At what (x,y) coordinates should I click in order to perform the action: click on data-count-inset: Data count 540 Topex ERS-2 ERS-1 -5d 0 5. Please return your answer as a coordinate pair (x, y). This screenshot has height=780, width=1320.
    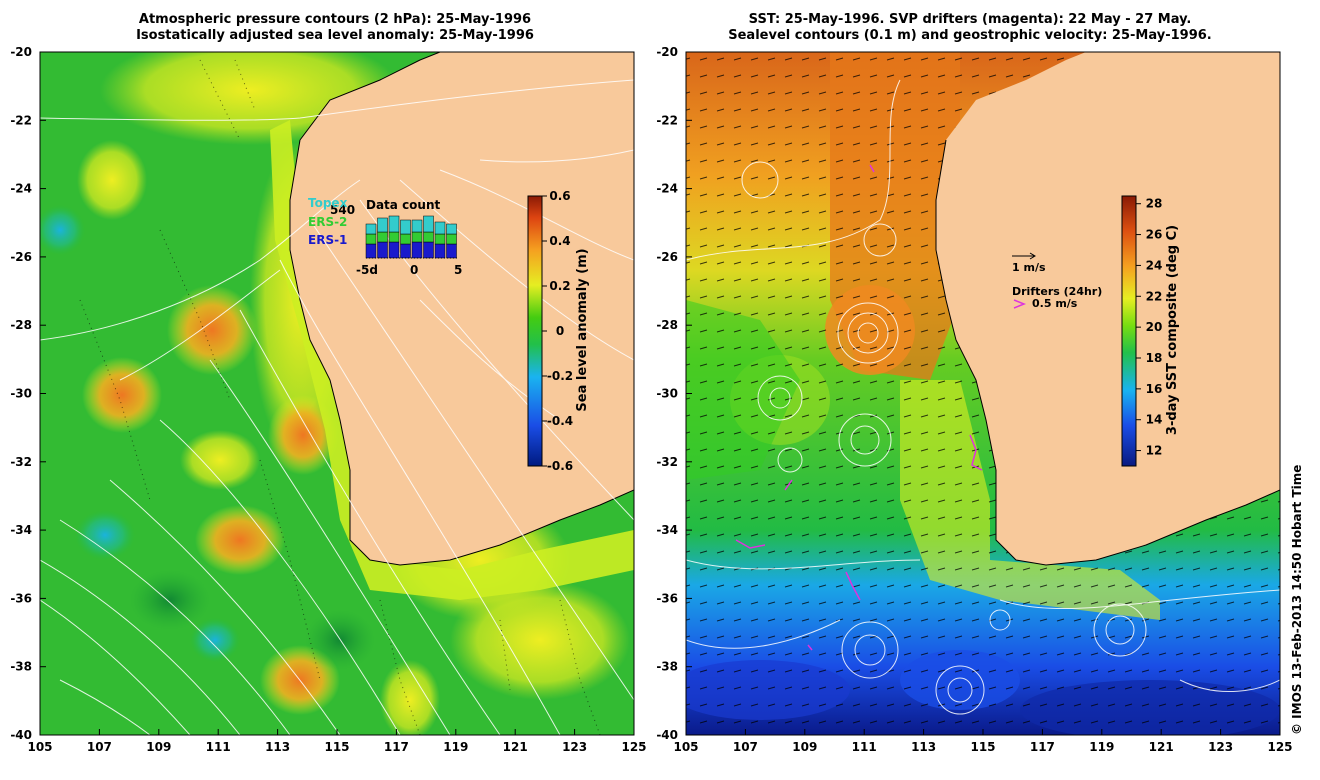
    Looking at the image, I should click on (385, 236).